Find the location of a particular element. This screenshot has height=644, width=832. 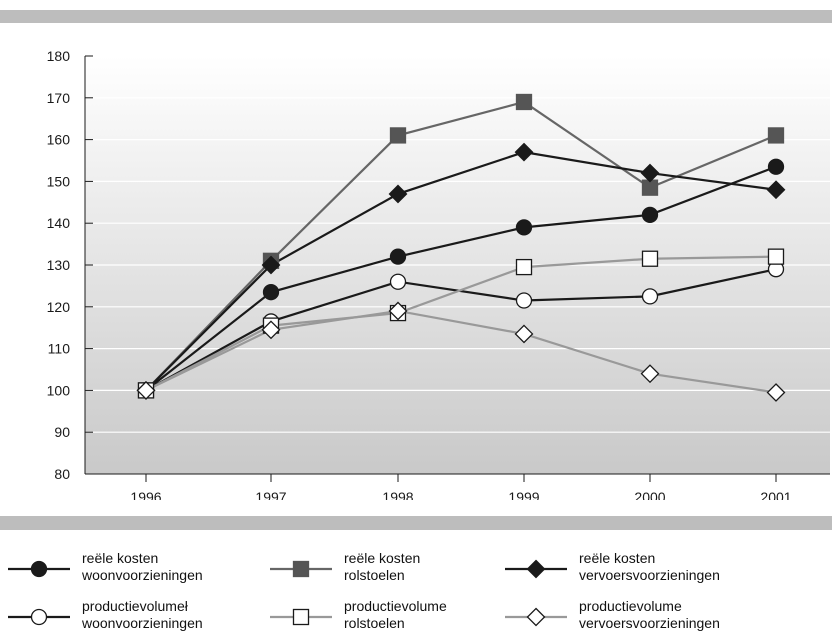

legend-label: productievolumeł woonvoorzieningen is located at coordinates (142, 614).